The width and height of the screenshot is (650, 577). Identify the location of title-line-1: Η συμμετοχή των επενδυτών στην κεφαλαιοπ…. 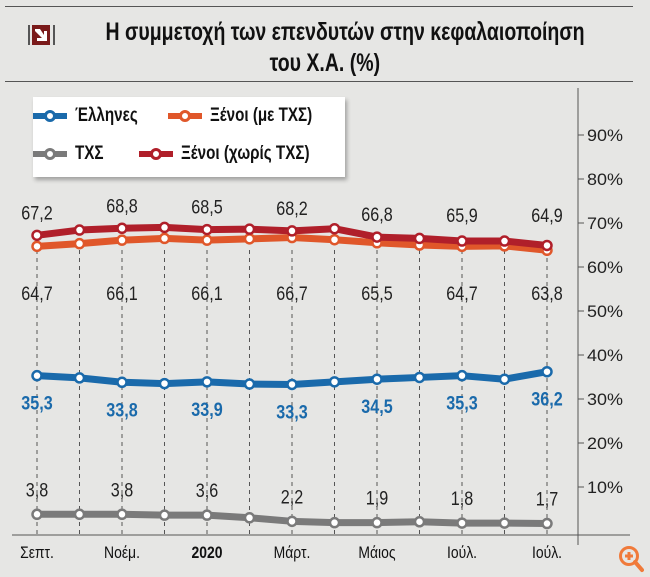
(345, 32).